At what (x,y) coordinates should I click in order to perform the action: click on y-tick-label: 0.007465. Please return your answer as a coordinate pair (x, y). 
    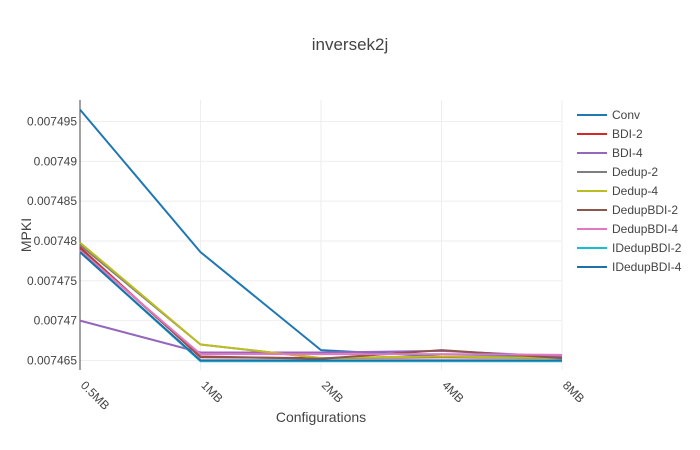
    Looking at the image, I should click on (52, 360).